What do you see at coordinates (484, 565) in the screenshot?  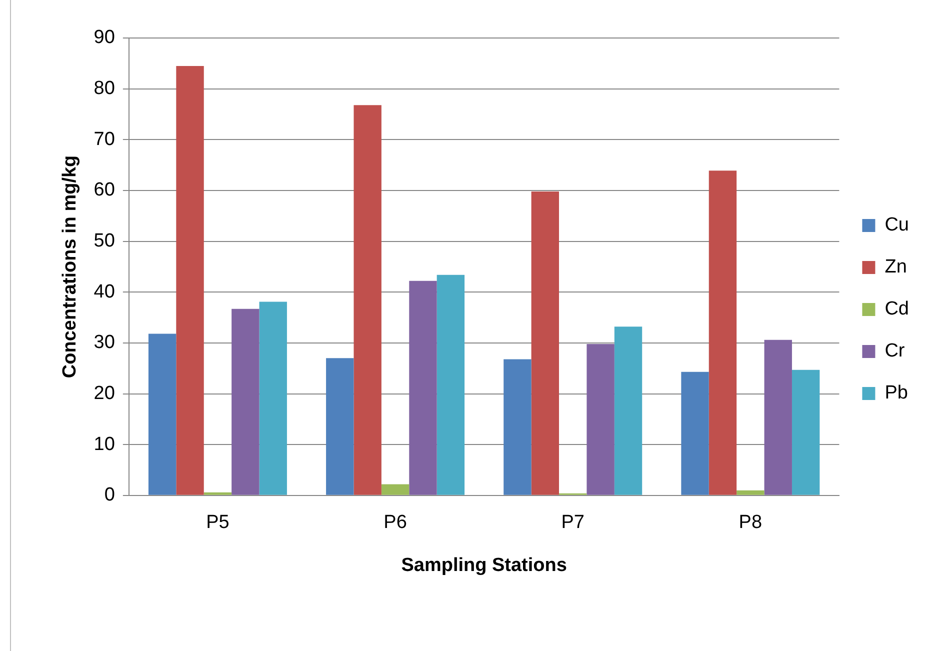 I see `x-axis-title: Sampling Stations` at bounding box center [484, 565].